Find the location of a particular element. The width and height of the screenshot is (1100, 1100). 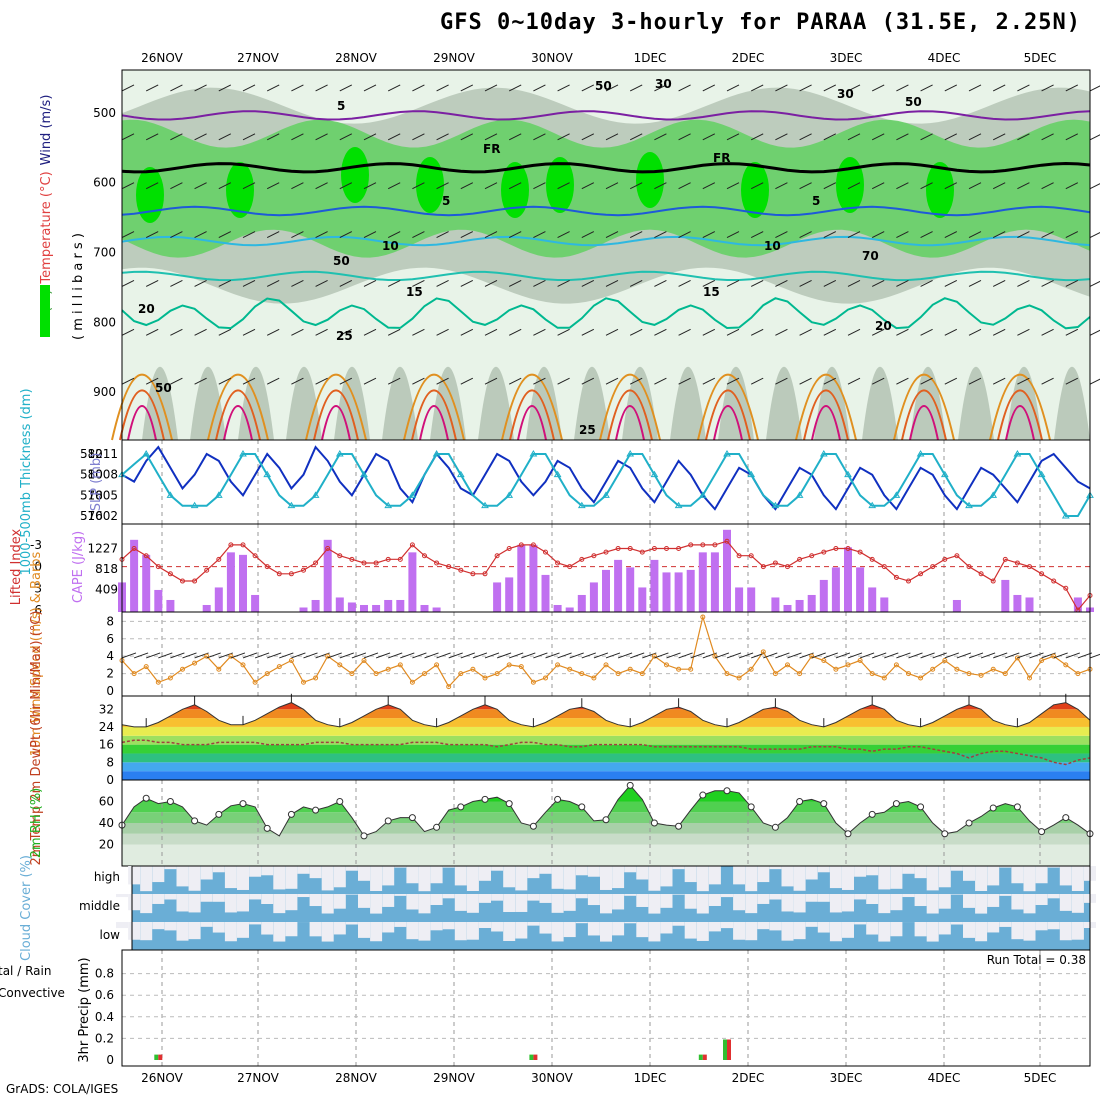

precip-total-bar is located at coordinates (531, 1057).